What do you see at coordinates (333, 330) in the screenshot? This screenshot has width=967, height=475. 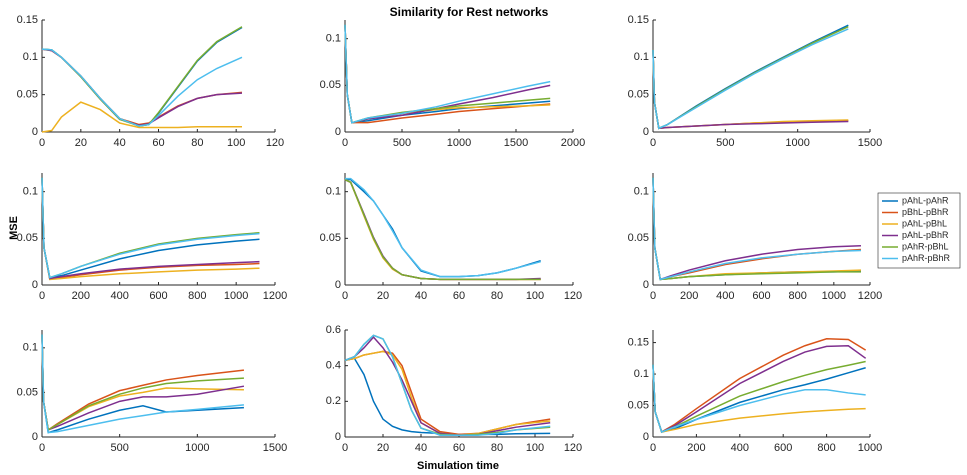 I see `y-tick-label: 0.6` at bounding box center [333, 330].